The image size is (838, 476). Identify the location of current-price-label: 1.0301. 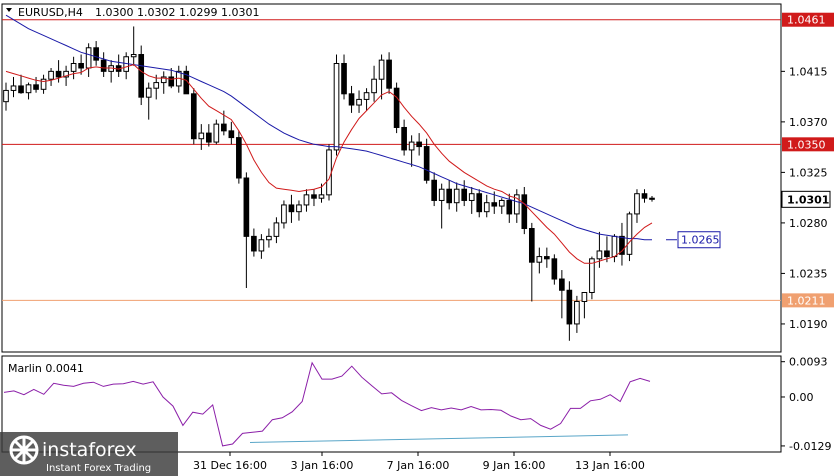
(808, 199).